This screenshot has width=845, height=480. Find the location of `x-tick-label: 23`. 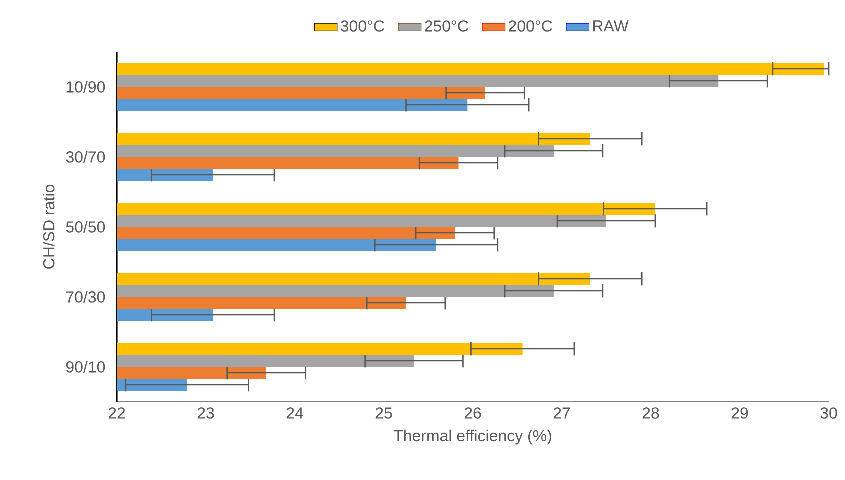

x-tick-label: 23 is located at coordinates (206, 413).